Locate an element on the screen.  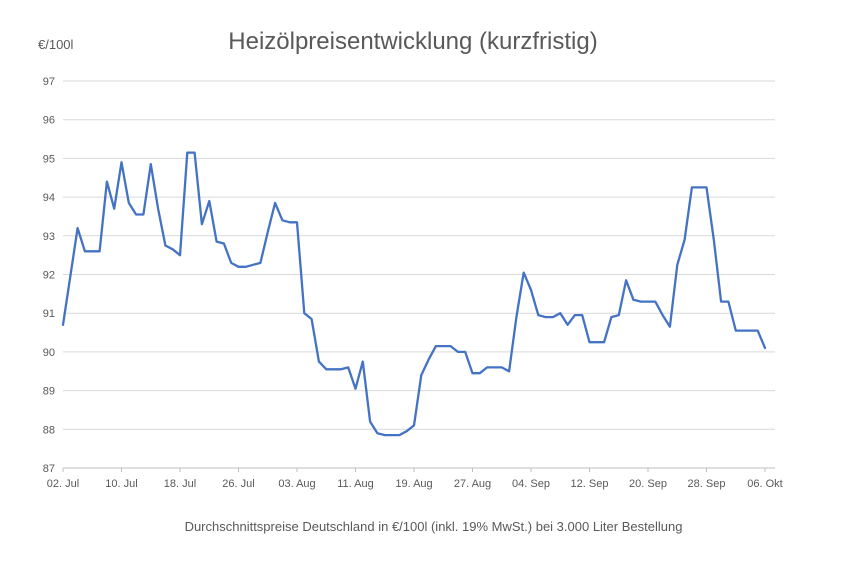
y-axis-unit-label: €/100l is located at coordinates (56, 44).